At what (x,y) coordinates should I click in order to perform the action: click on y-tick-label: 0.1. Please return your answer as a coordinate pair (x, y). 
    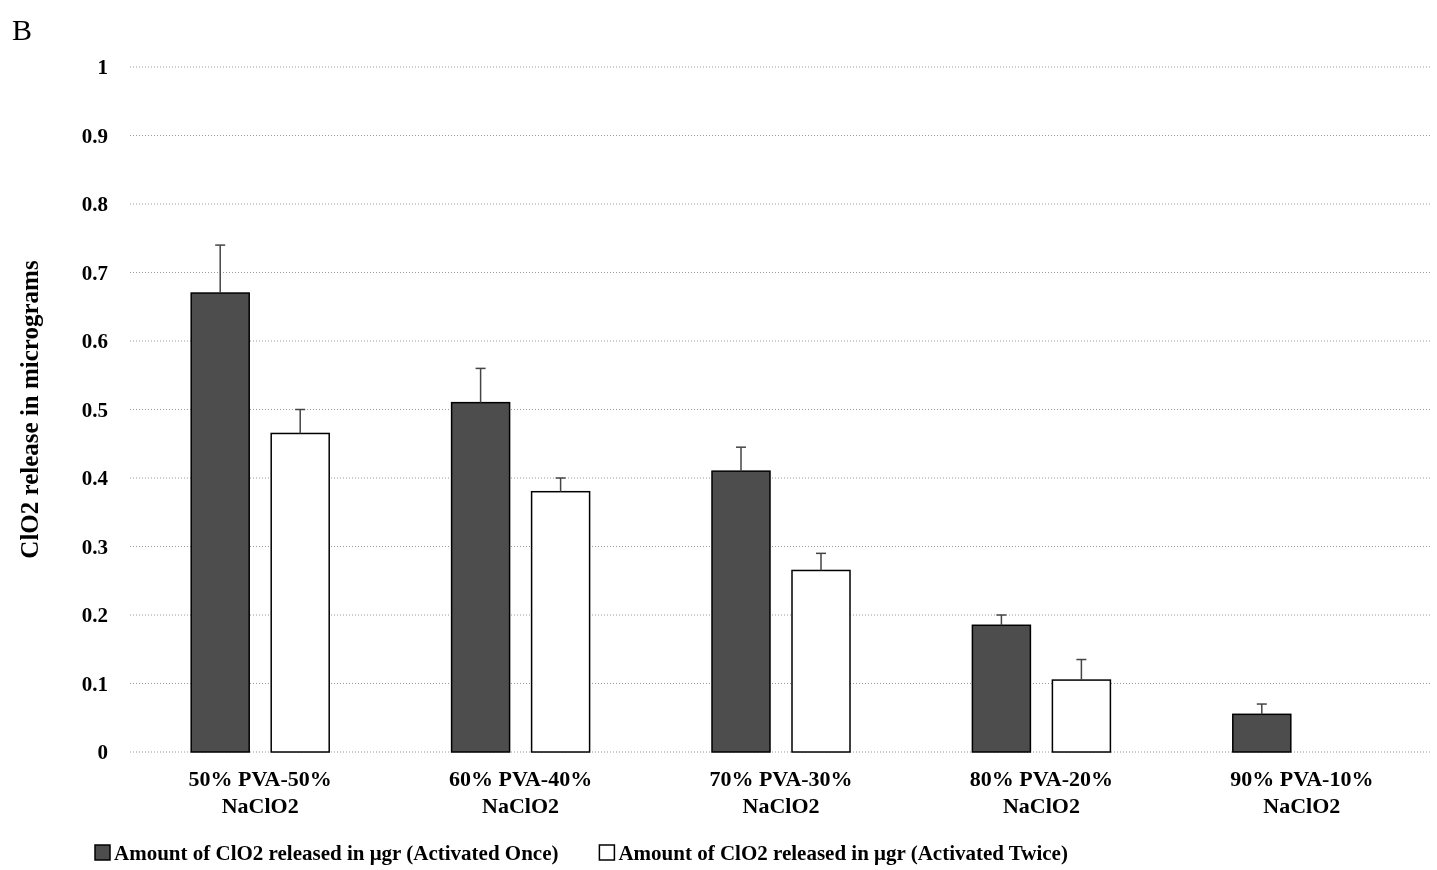
    Looking at the image, I should click on (94, 683).